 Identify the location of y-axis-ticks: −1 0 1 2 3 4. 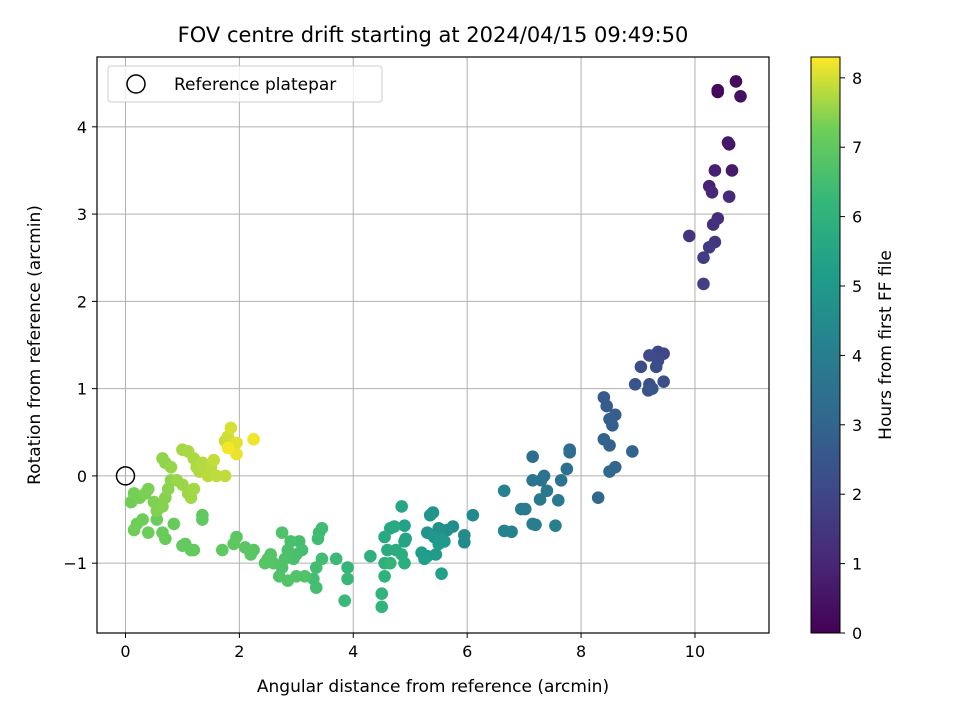
(80, 345).